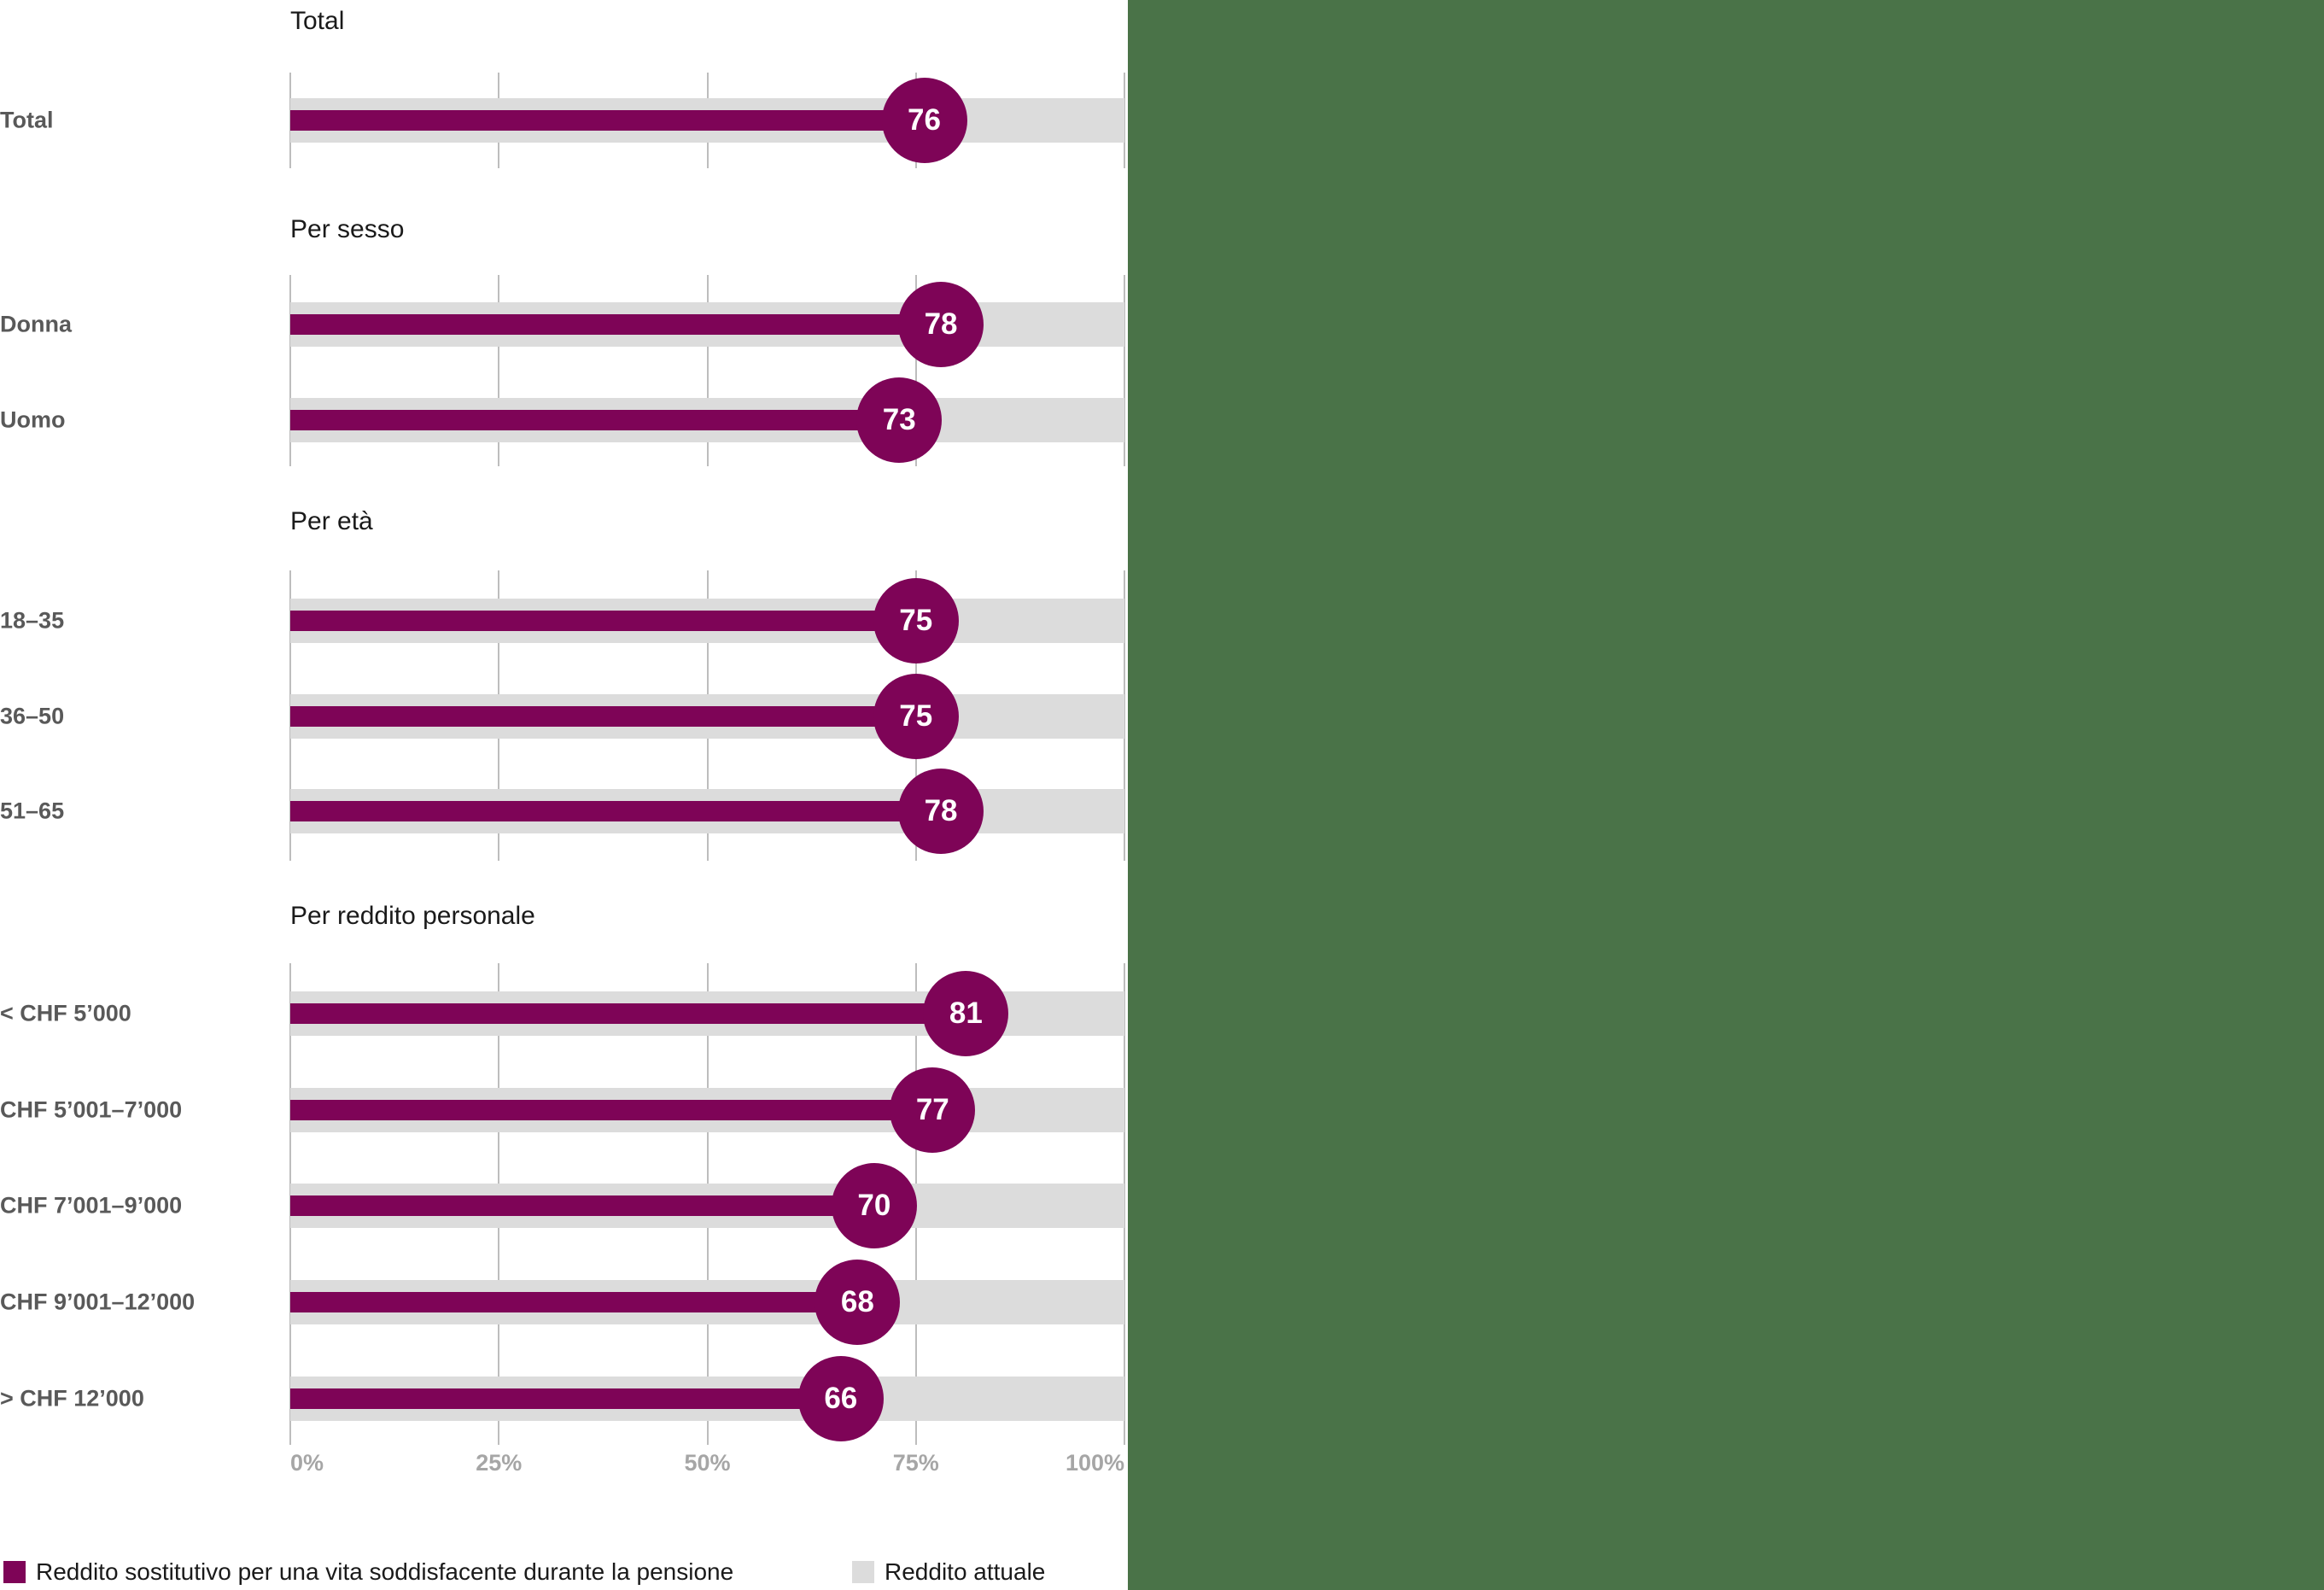 This screenshot has width=2324, height=1590. Describe the element at coordinates (91, 1205) in the screenshot. I see `row-label: CHF 7’001–9’000` at that location.